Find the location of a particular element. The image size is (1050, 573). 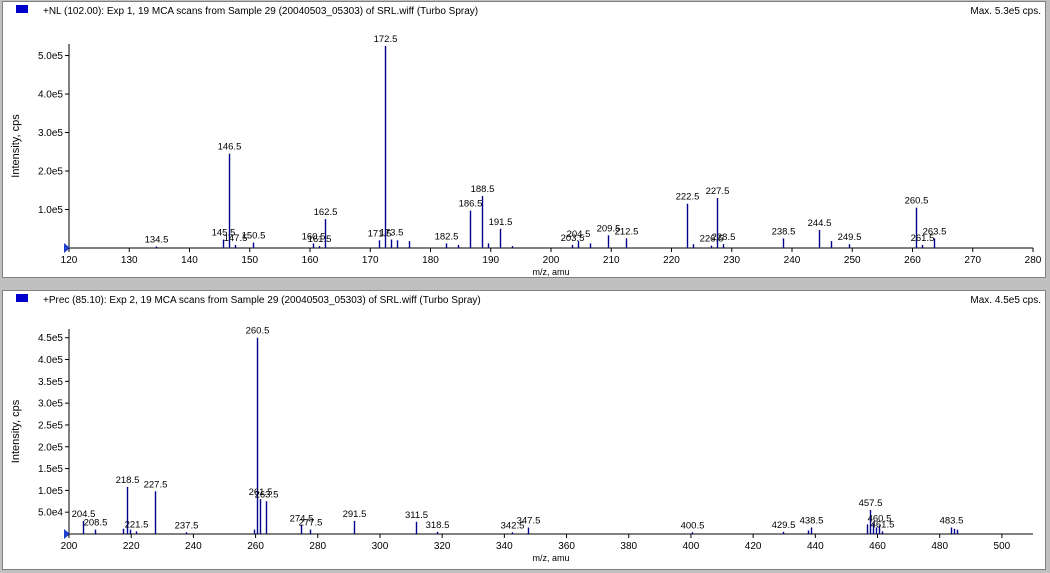

y-tick-label: 5.0e5 is located at coordinates (50, 56).